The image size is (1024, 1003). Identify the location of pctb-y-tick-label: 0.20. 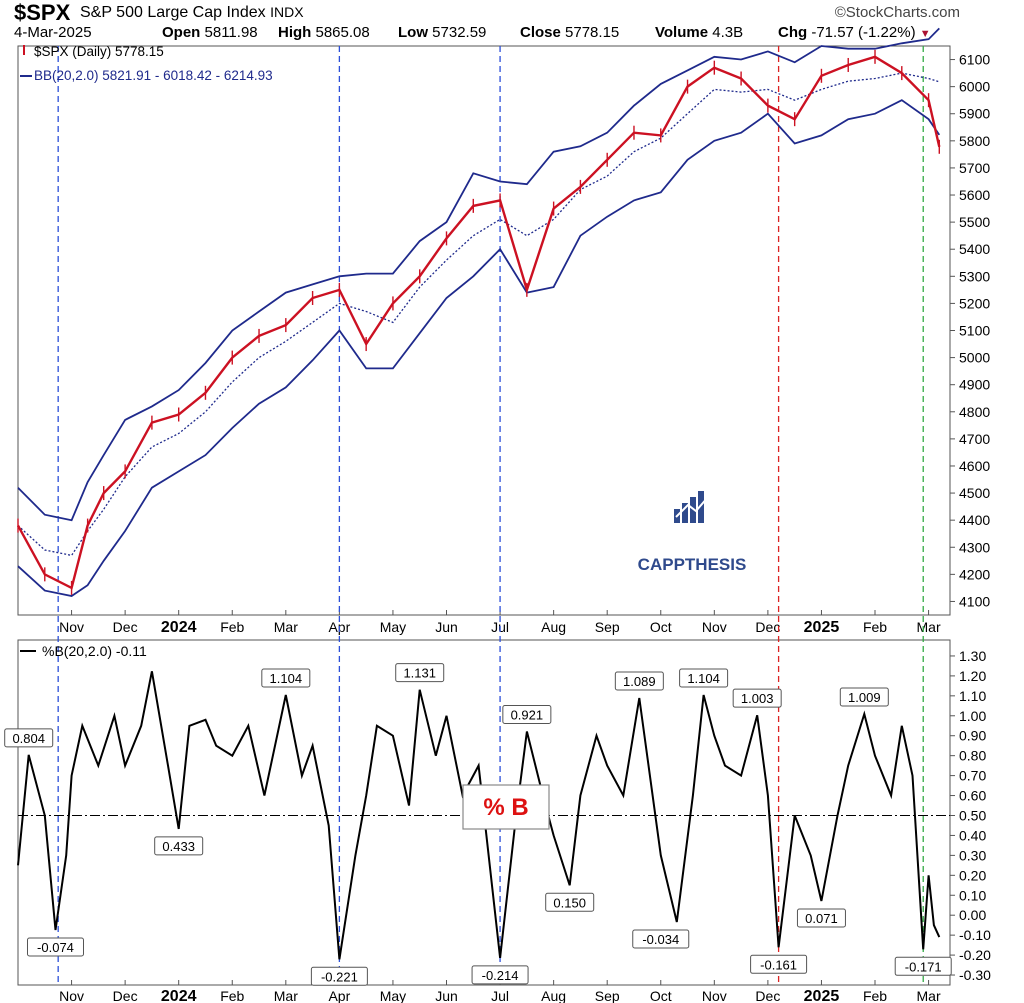
(972, 875).